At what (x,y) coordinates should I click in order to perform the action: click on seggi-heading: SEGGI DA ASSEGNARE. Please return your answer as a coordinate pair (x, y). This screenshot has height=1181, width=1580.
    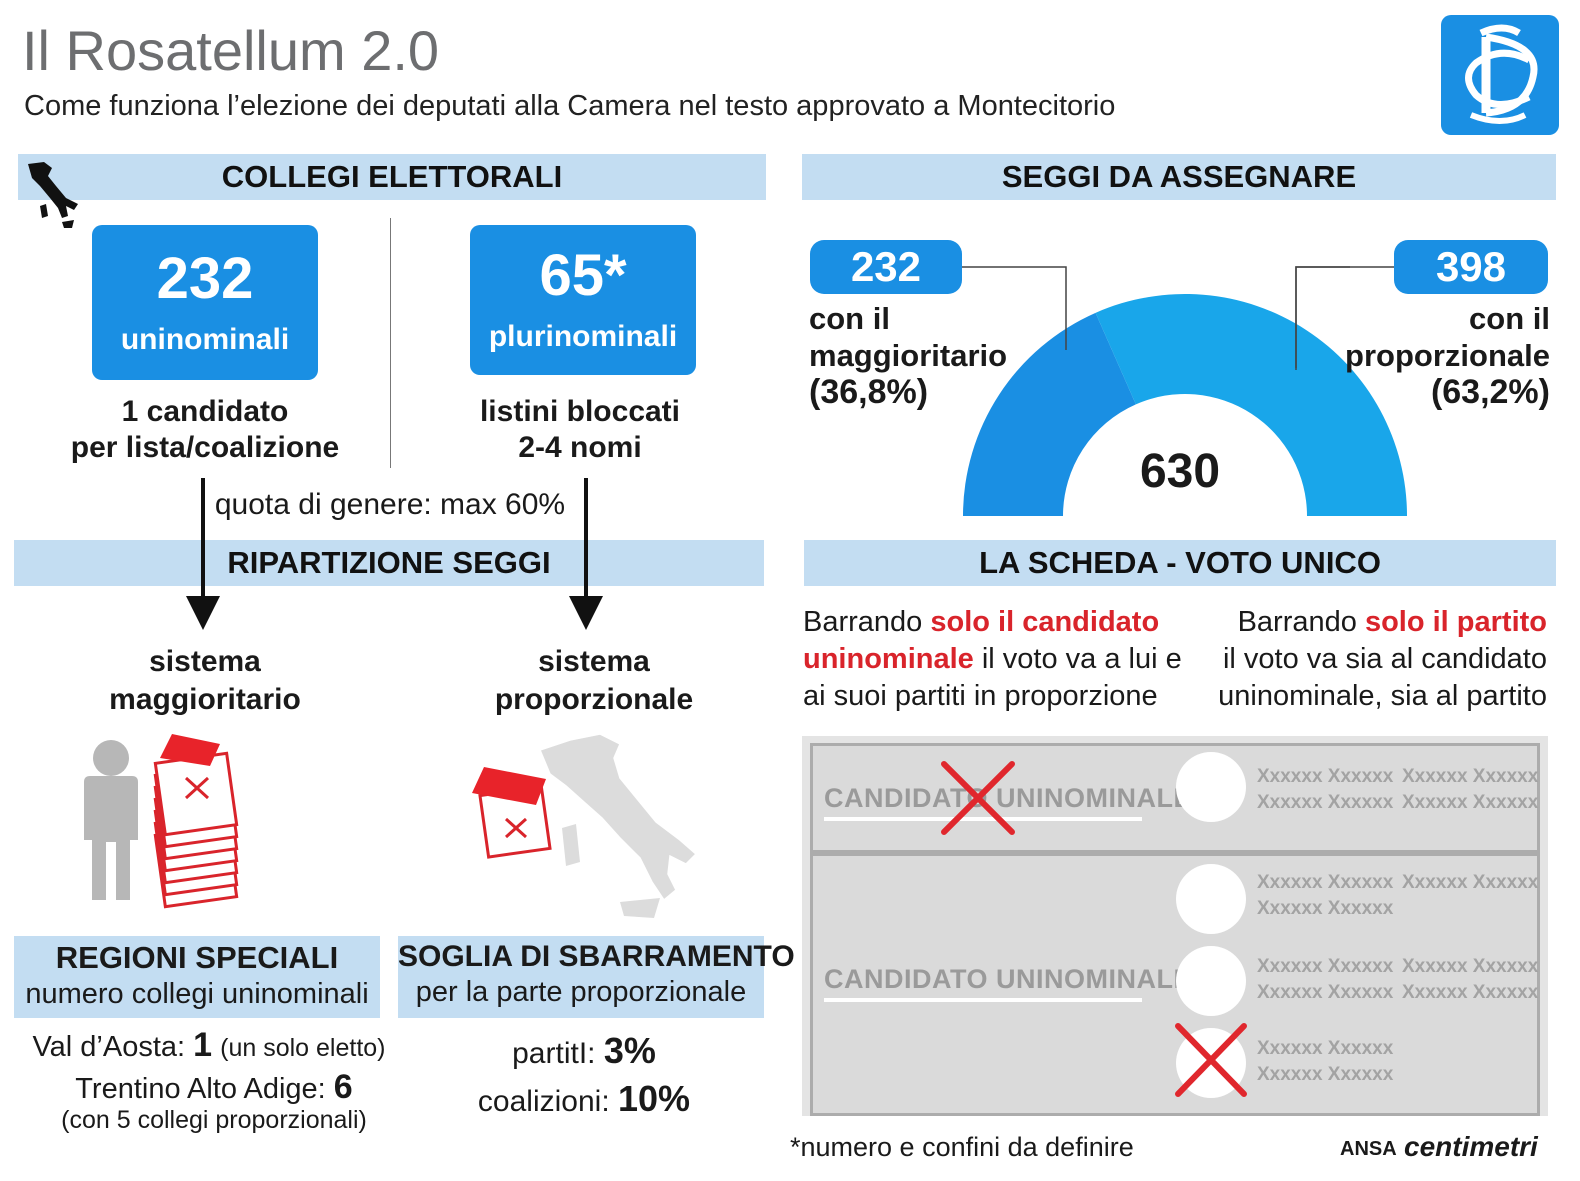
    Looking at the image, I should click on (1179, 176).